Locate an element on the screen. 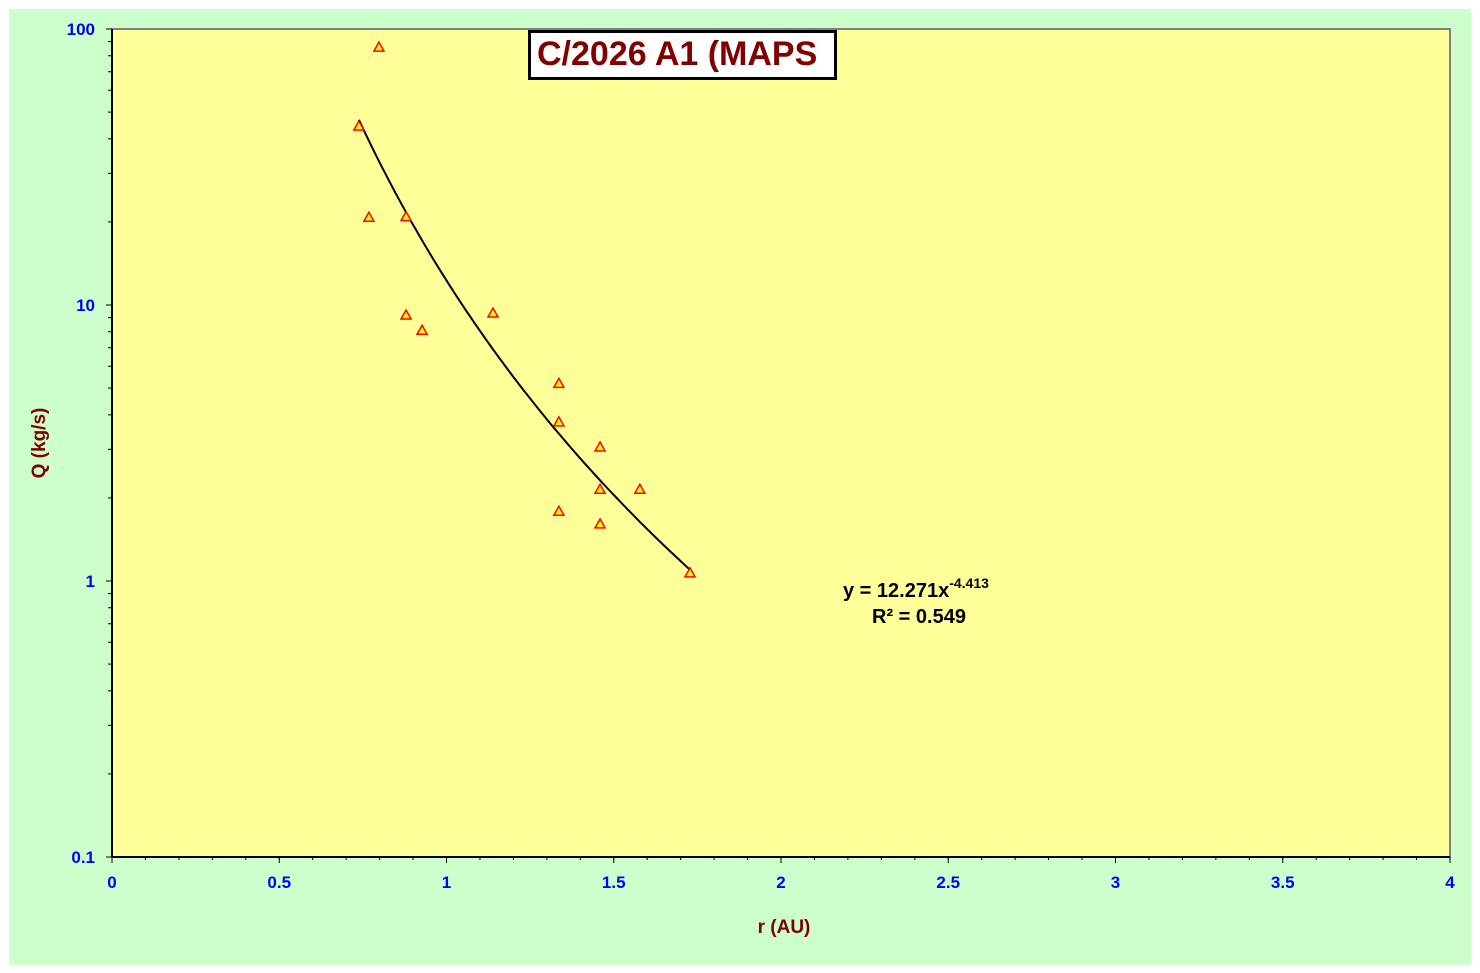 The width and height of the screenshot is (1480, 973). r-squared: R² = 0.549 is located at coordinates (919, 617).